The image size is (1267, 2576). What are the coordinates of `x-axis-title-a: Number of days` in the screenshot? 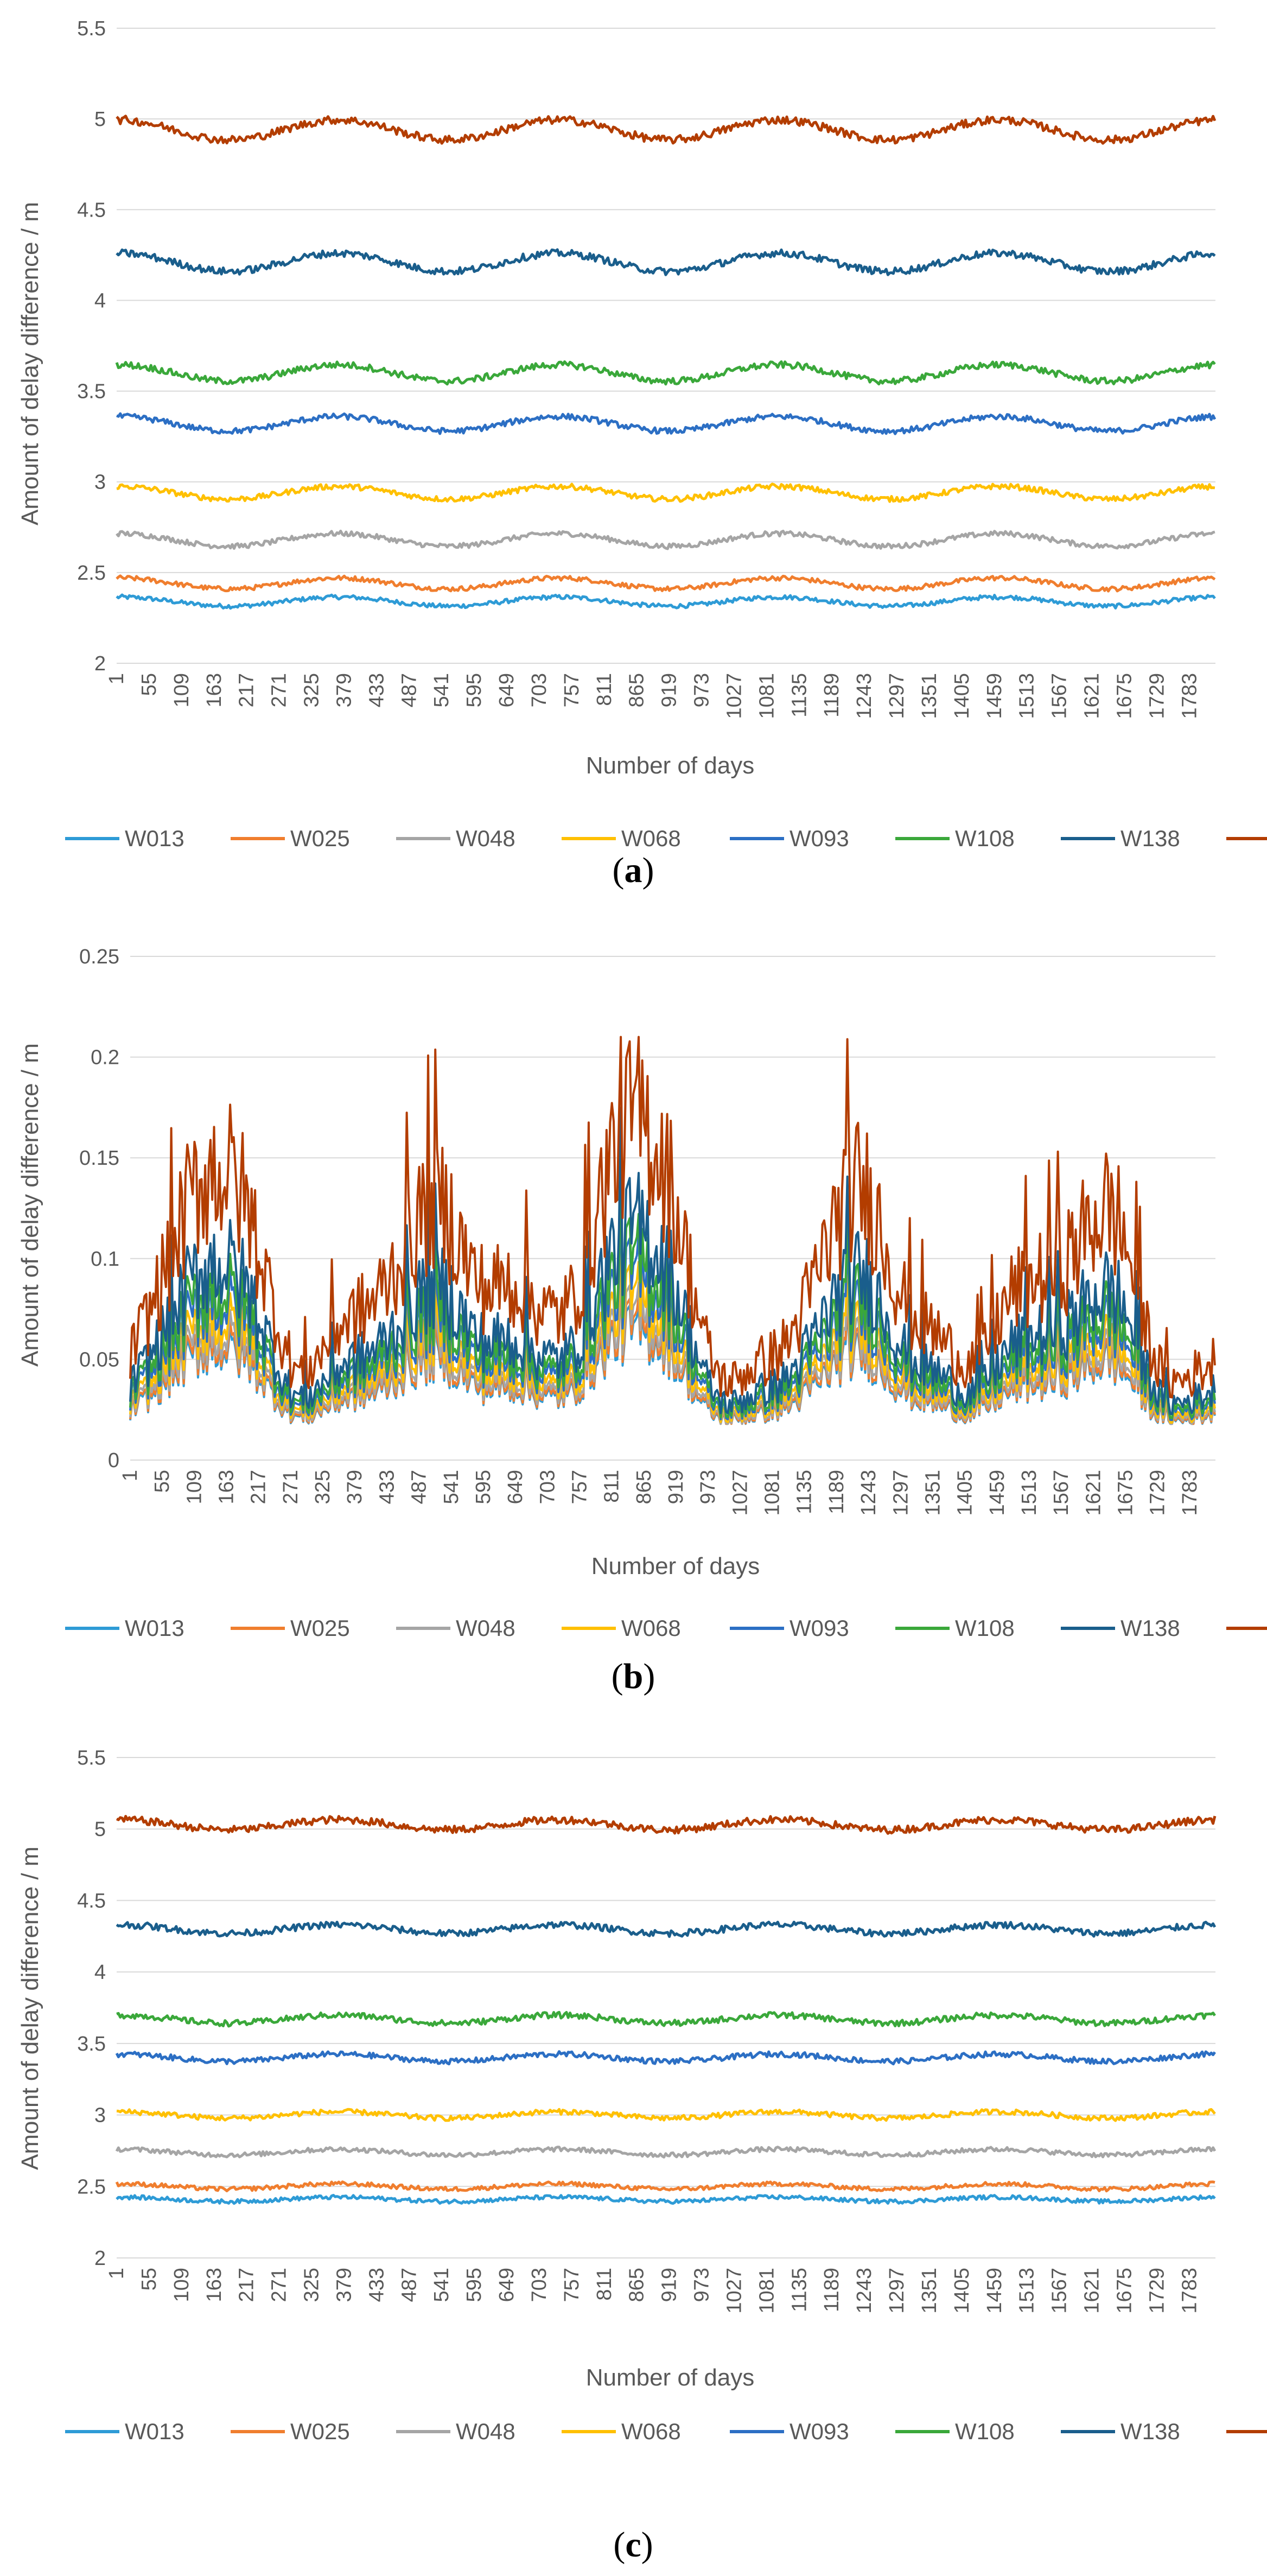 It's located at (670, 765).